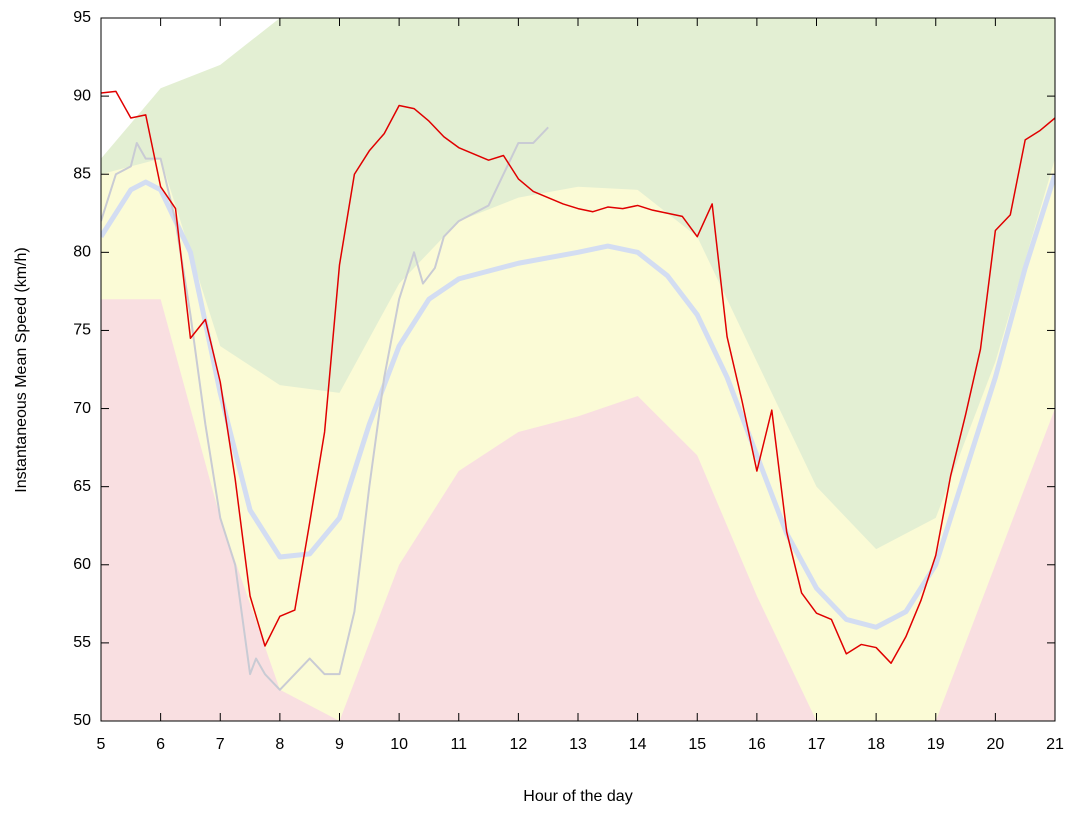 This screenshot has width=1075, height=816. I want to click on y-tick-label: 70, so click(82, 408).